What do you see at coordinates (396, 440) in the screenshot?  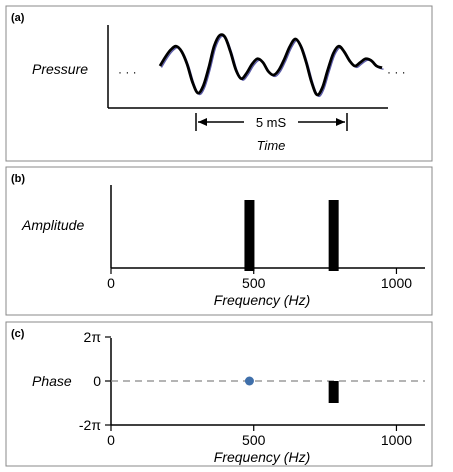 I see `c-xtick-label-1000: 1000` at bounding box center [396, 440].